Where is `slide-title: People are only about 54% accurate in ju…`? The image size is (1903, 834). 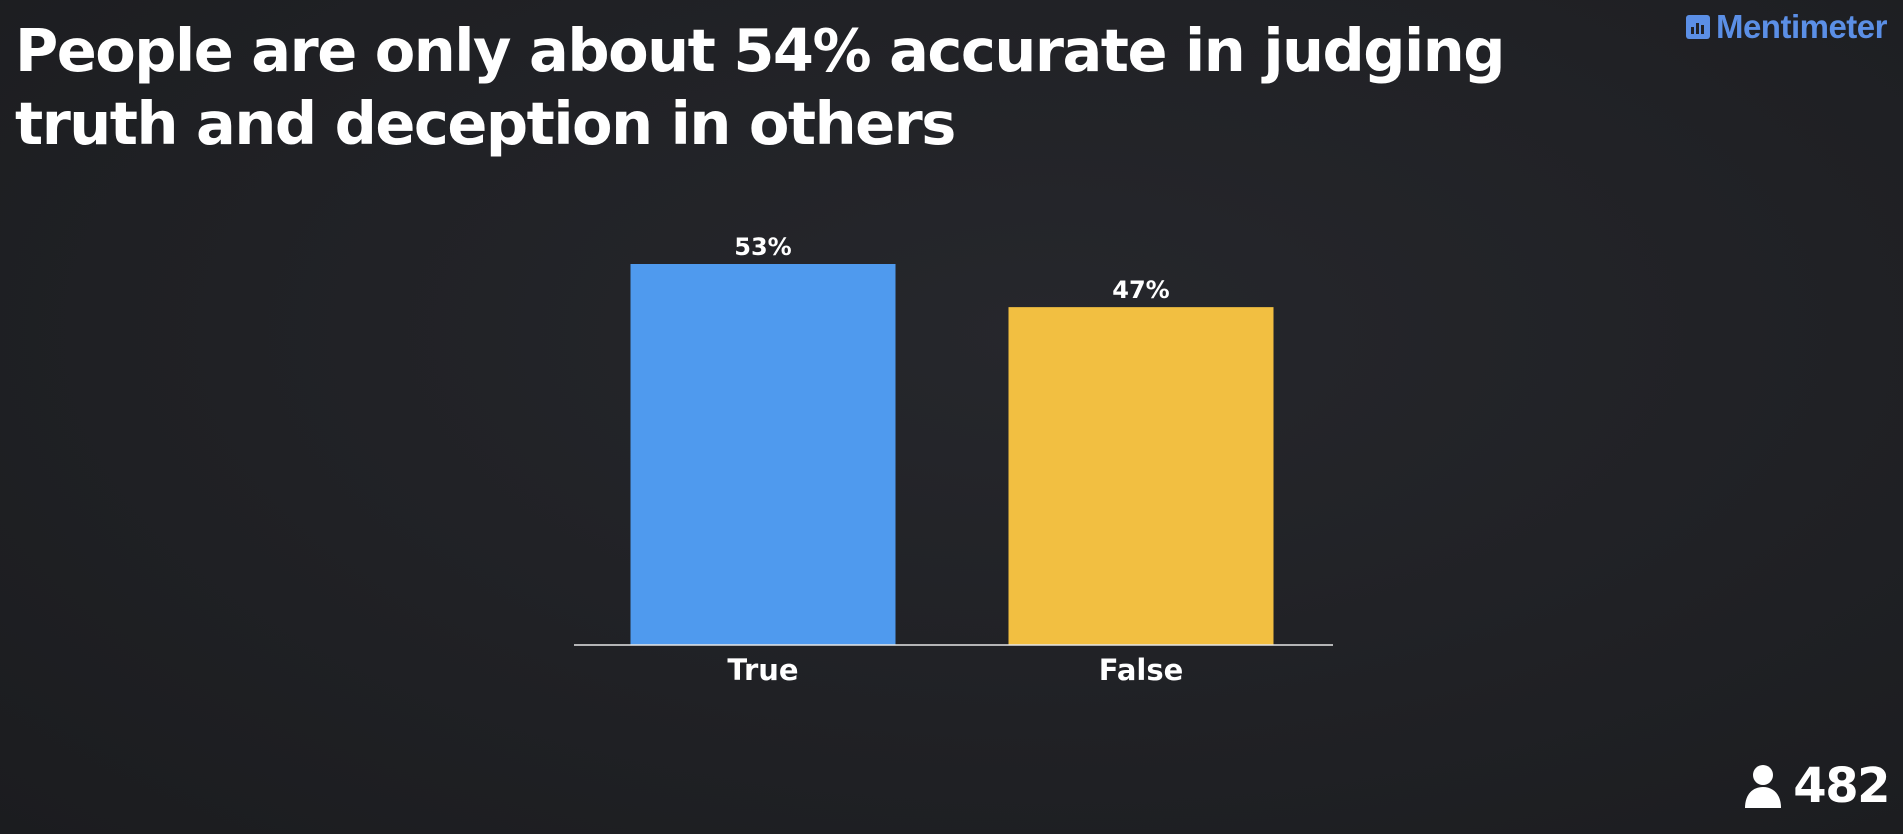
slide-title: People are only about 54% accurate in ju… is located at coordinates (760, 87).